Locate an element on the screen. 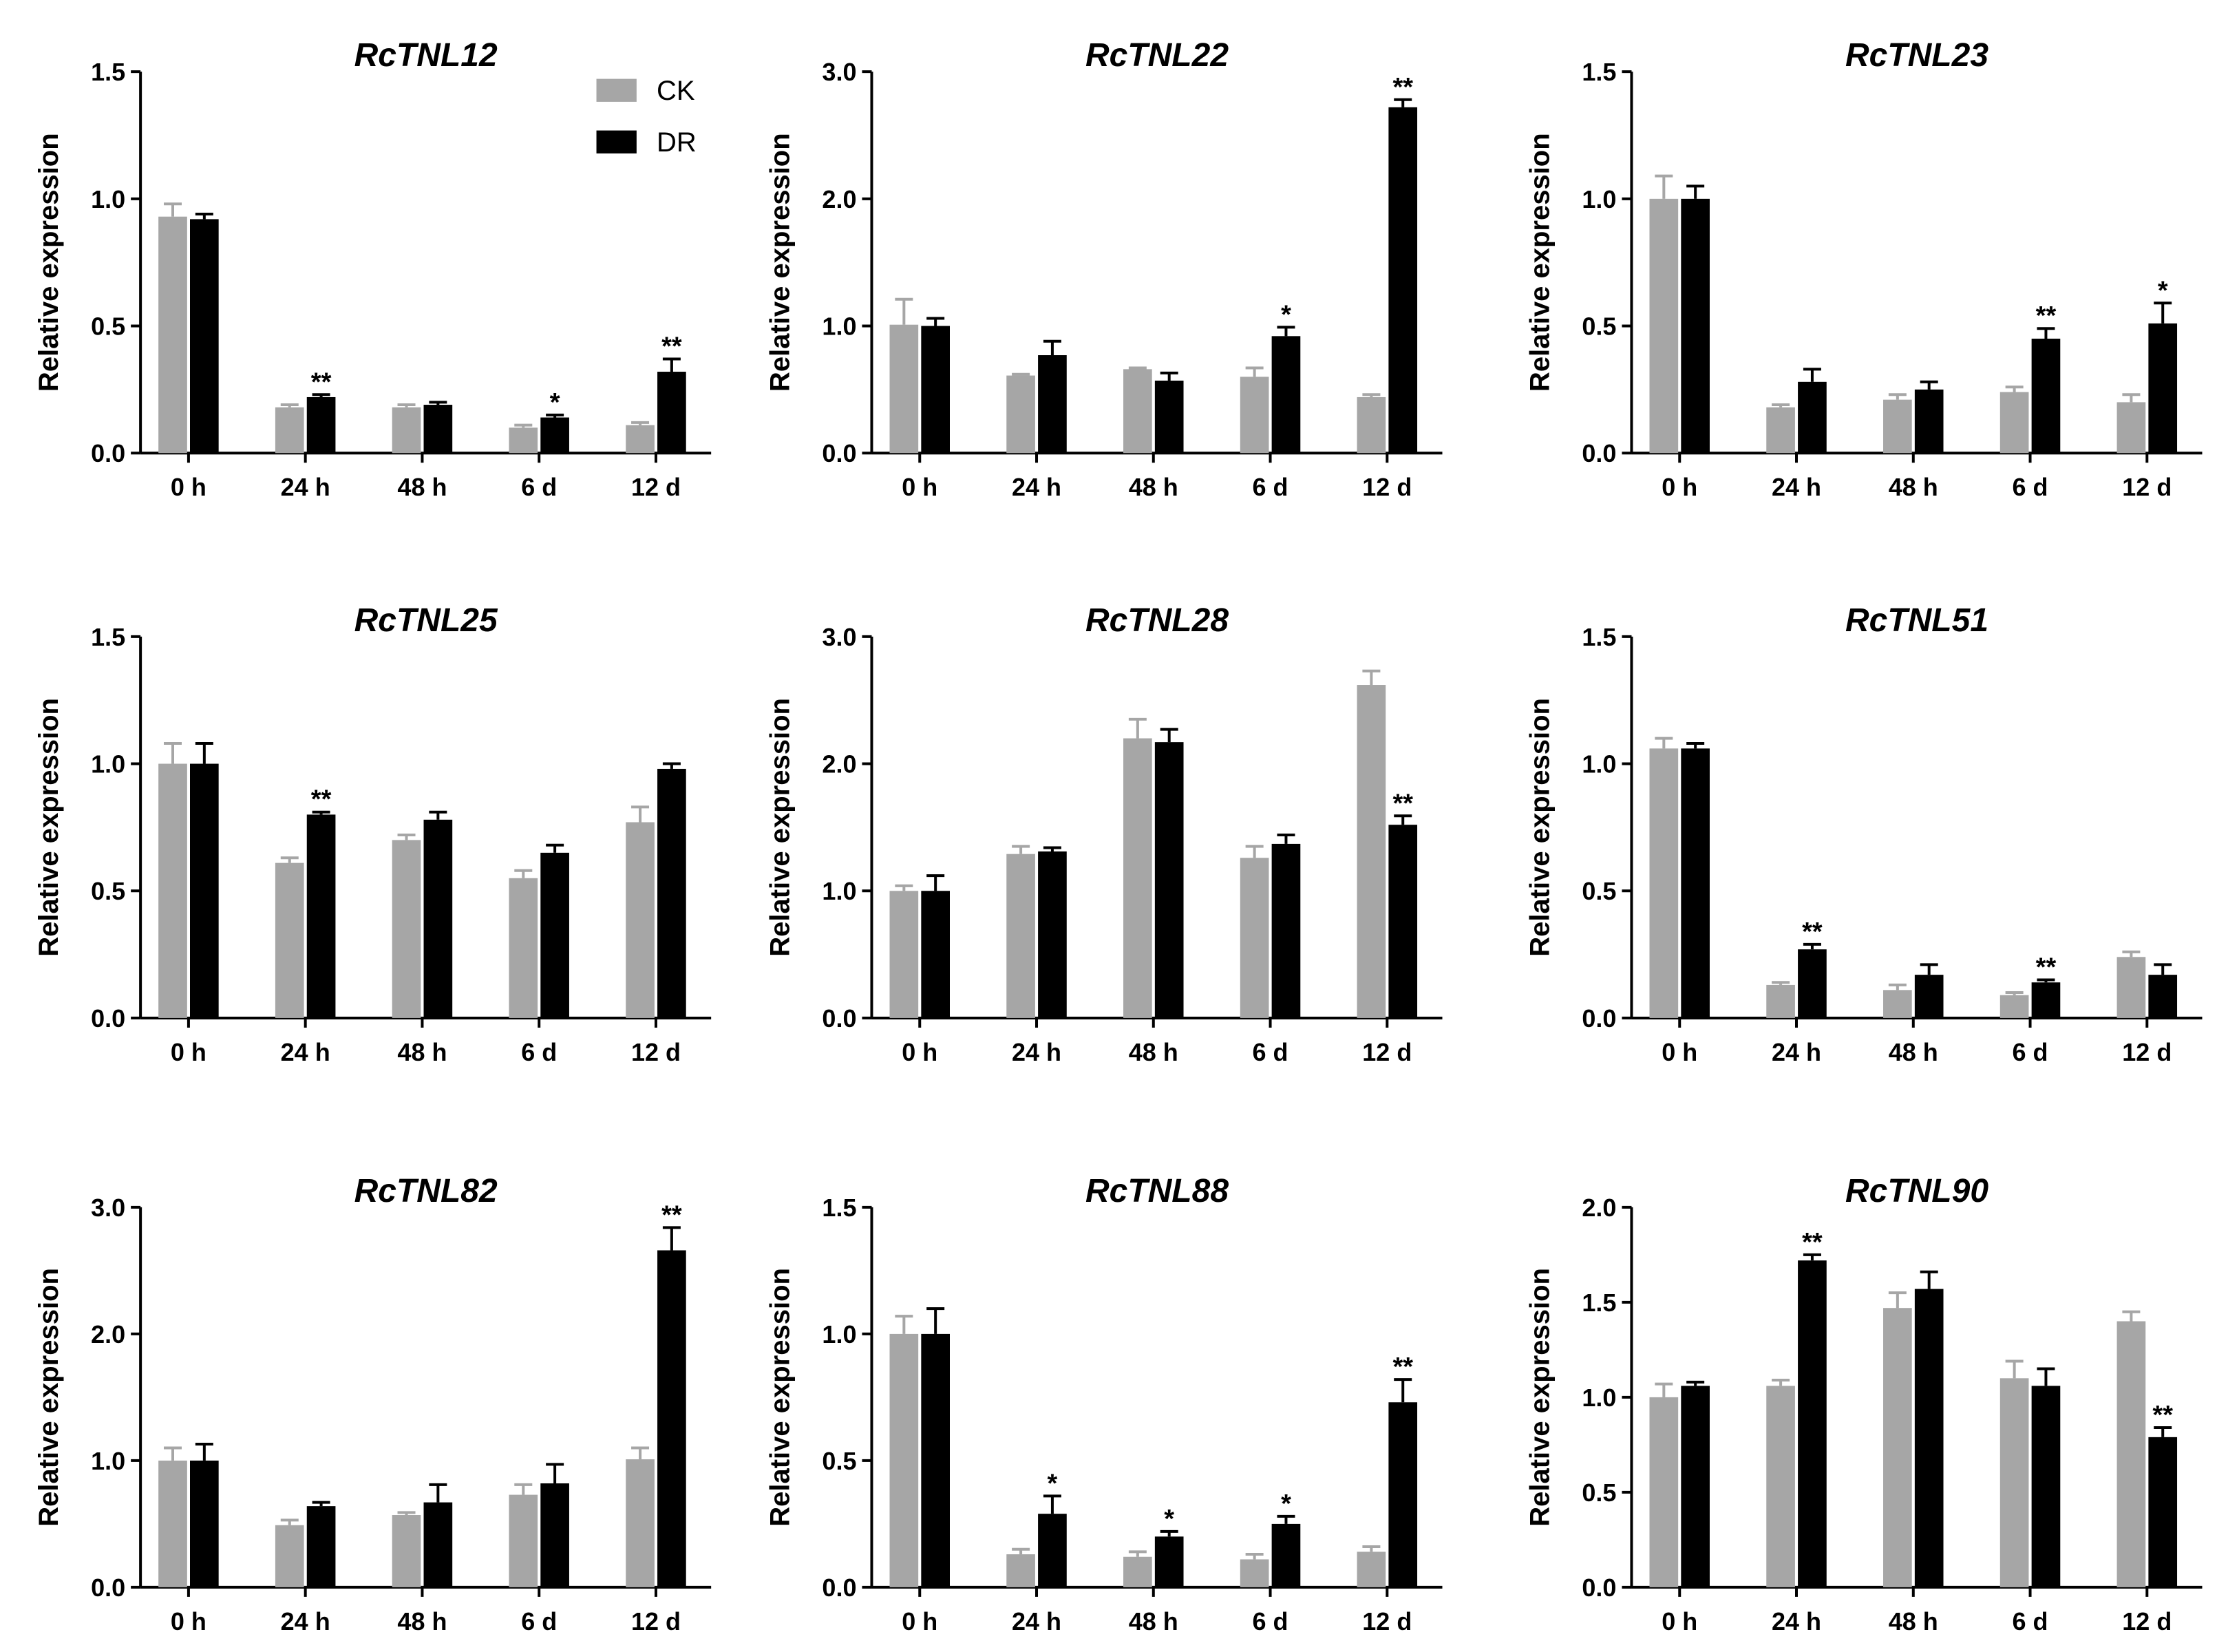  legend-label-ck: CK is located at coordinates (676, 91).